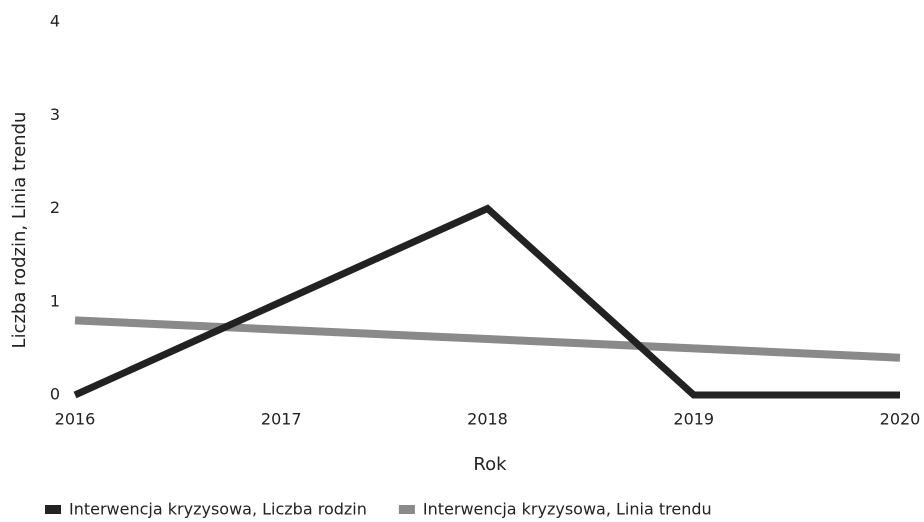  I want to click on series-line, so click(487, 339).